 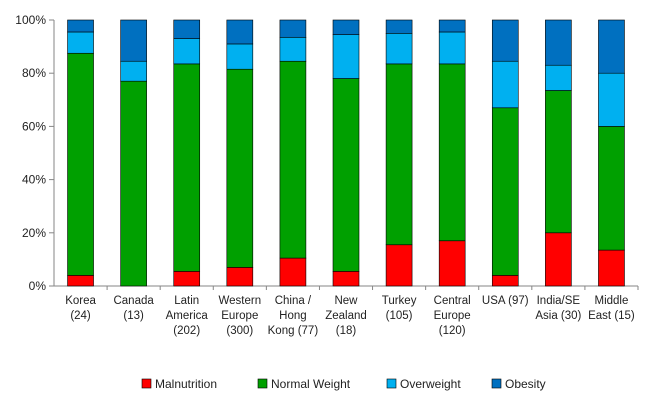 I want to click on y-tick-label: 100%, so click(x=30, y=20).